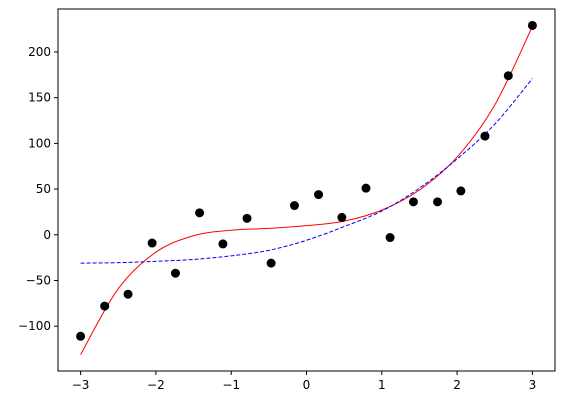 This screenshot has height=413, width=563. Describe the element at coordinates (39, 52) in the screenshot. I see `y-tick-label: 200` at that location.